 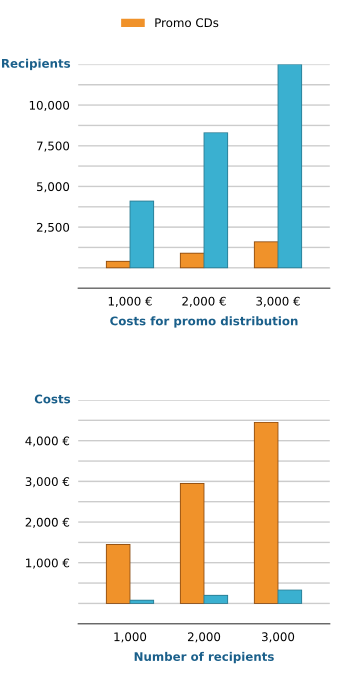 I want to click on y-axis-title: Recipients, so click(x=36, y=64).